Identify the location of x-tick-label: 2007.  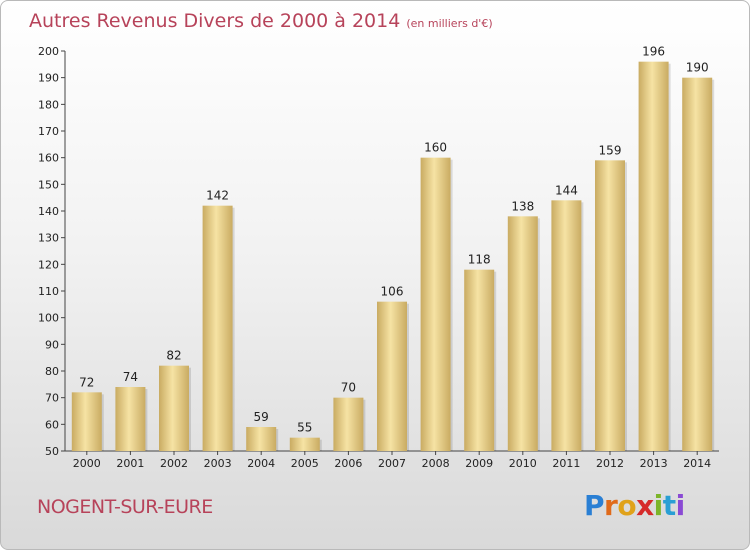
(392, 463).